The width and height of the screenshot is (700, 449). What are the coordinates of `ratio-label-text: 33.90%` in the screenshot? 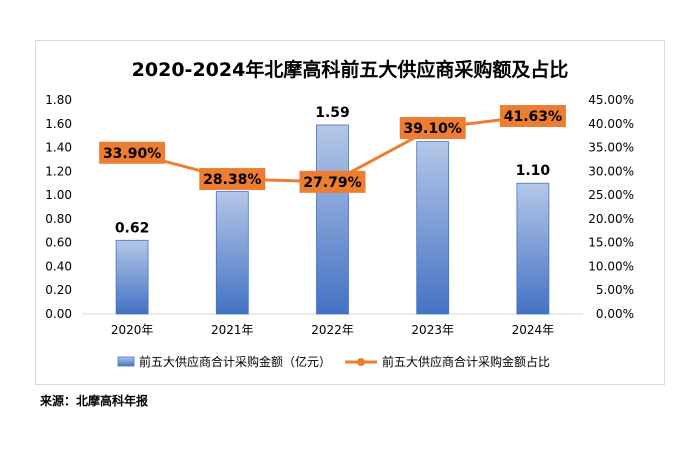 It's located at (132, 154).